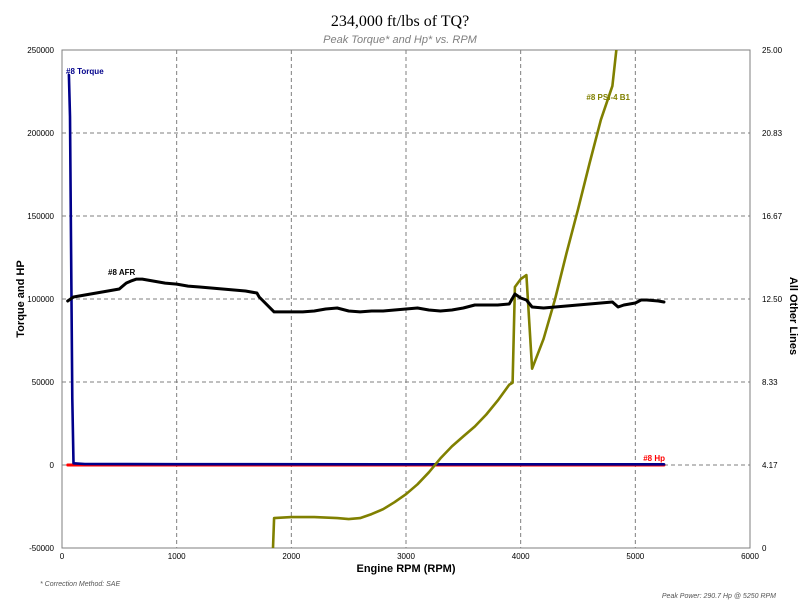 The image size is (800, 604). I want to click on y-right-tick-label: 16.67, so click(772, 216).